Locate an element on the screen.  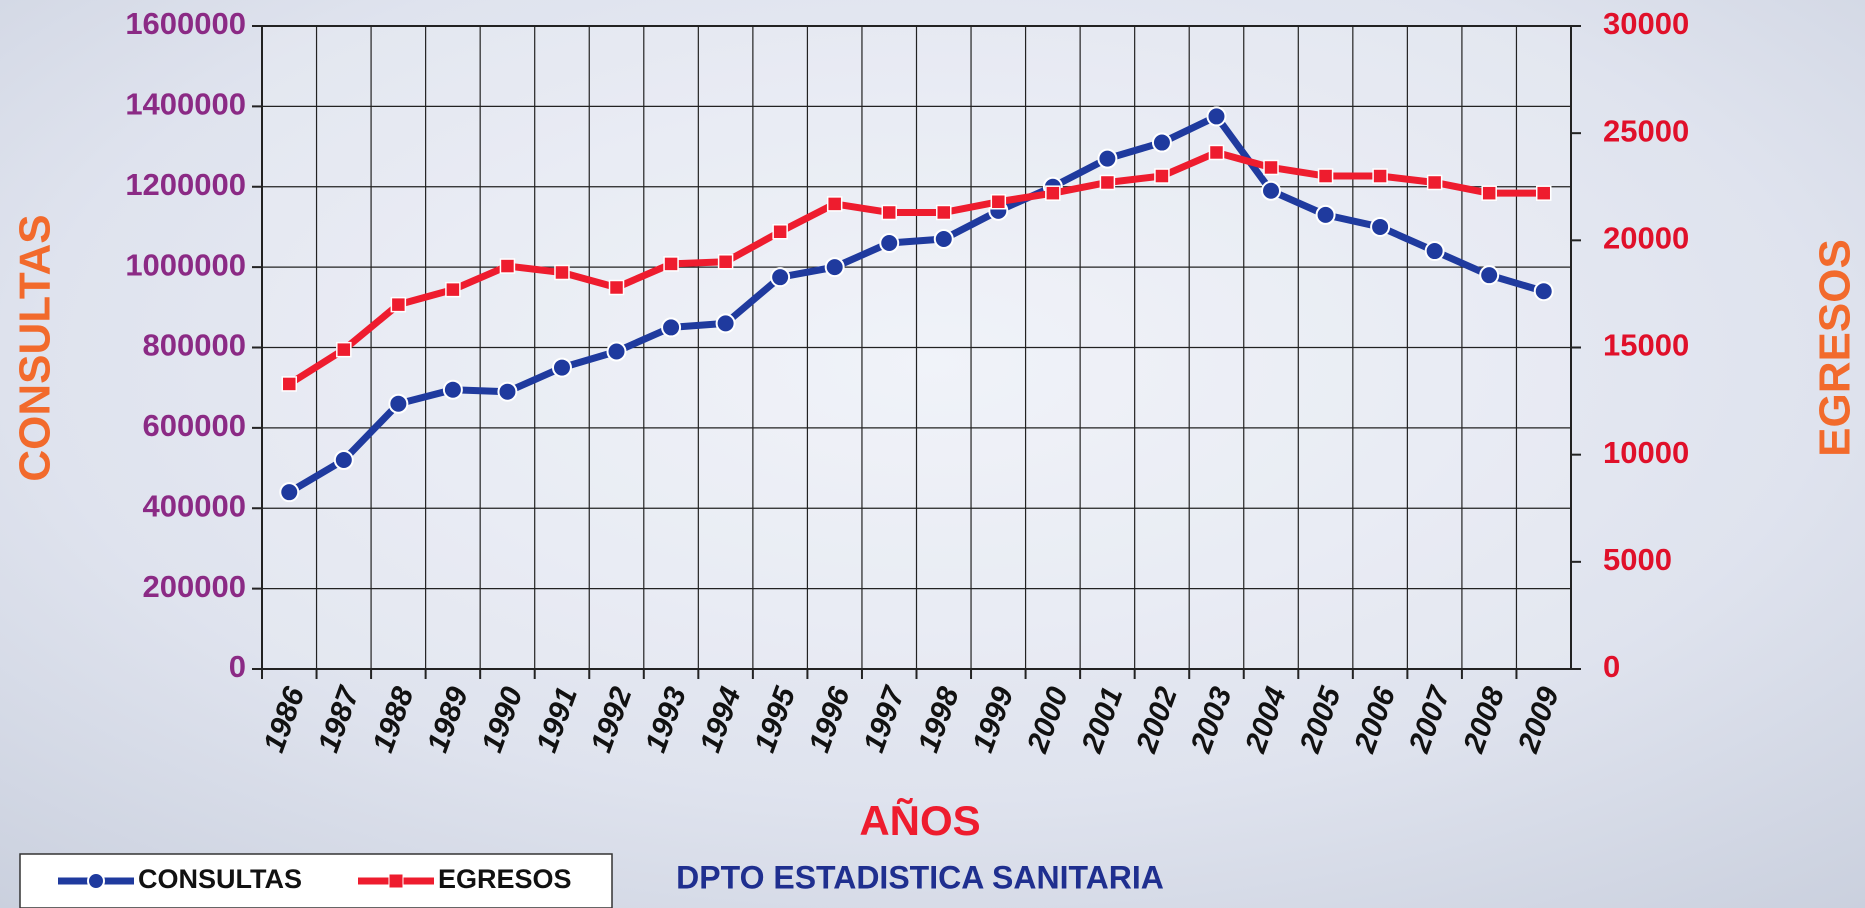
y2-tick-label: 30000 is located at coordinates (1646, 23).